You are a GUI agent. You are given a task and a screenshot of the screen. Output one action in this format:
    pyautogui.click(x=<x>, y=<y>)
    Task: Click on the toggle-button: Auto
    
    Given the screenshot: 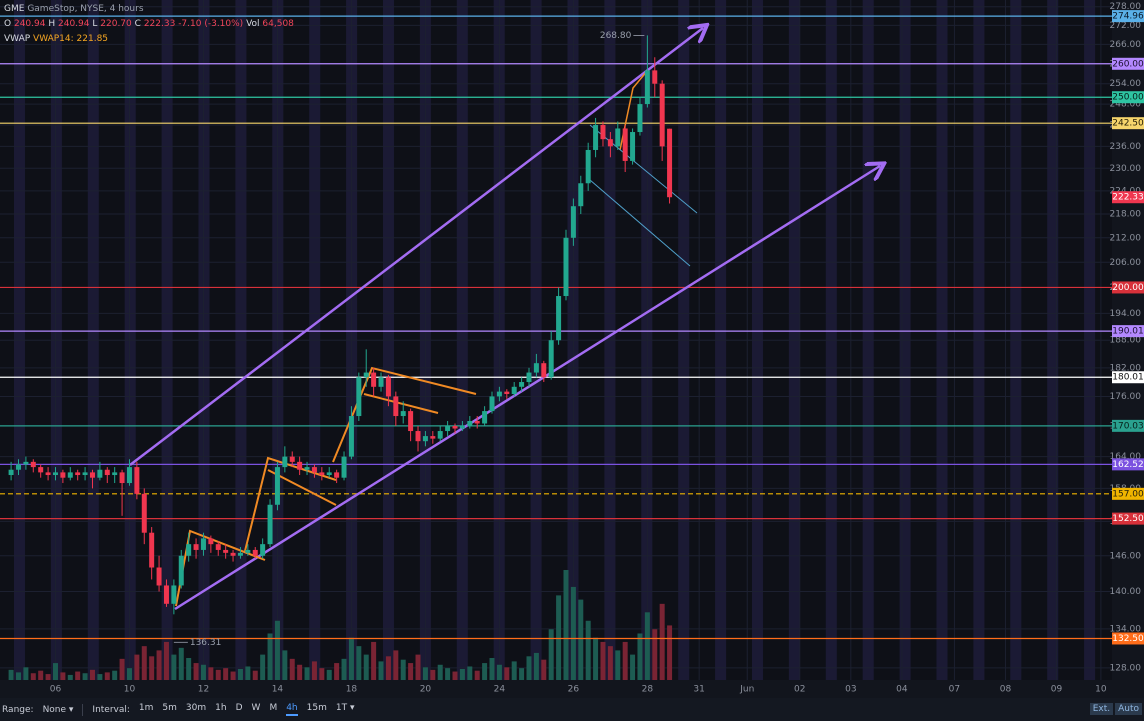 What is the action you would take?
    pyautogui.click(x=1128, y=709)
    